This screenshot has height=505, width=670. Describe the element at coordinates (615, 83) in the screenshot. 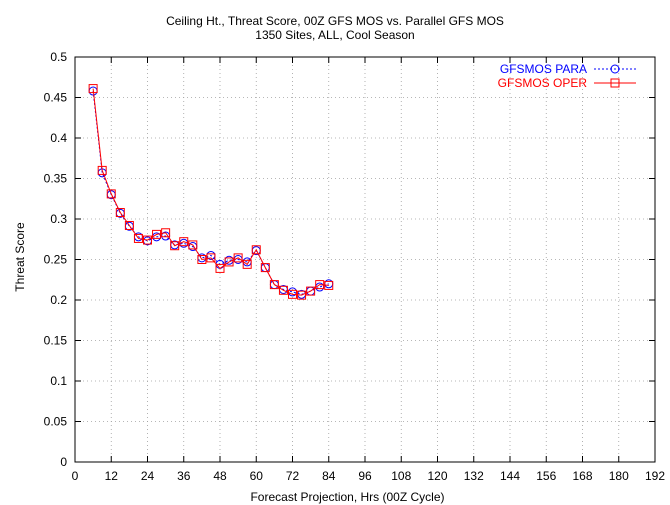

I see `legend-marker-square` at that location.